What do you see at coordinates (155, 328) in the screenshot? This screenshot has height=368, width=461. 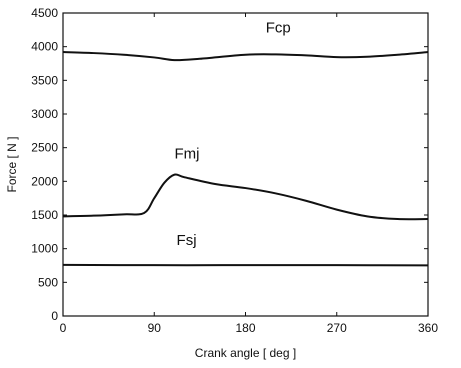 I see `x-tick-label: 90` at bounding box center [155, 328].